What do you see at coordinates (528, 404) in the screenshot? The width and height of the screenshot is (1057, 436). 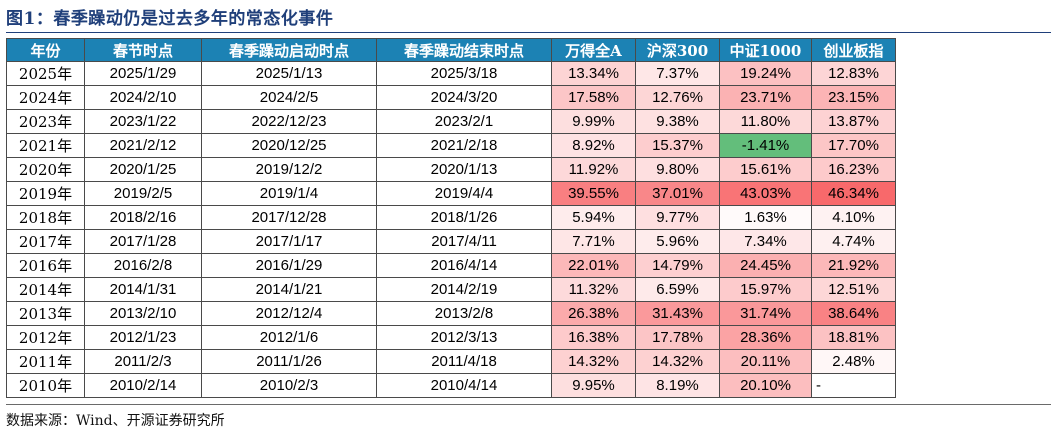 I see `footer-divider` at bounding box center [528, 404].